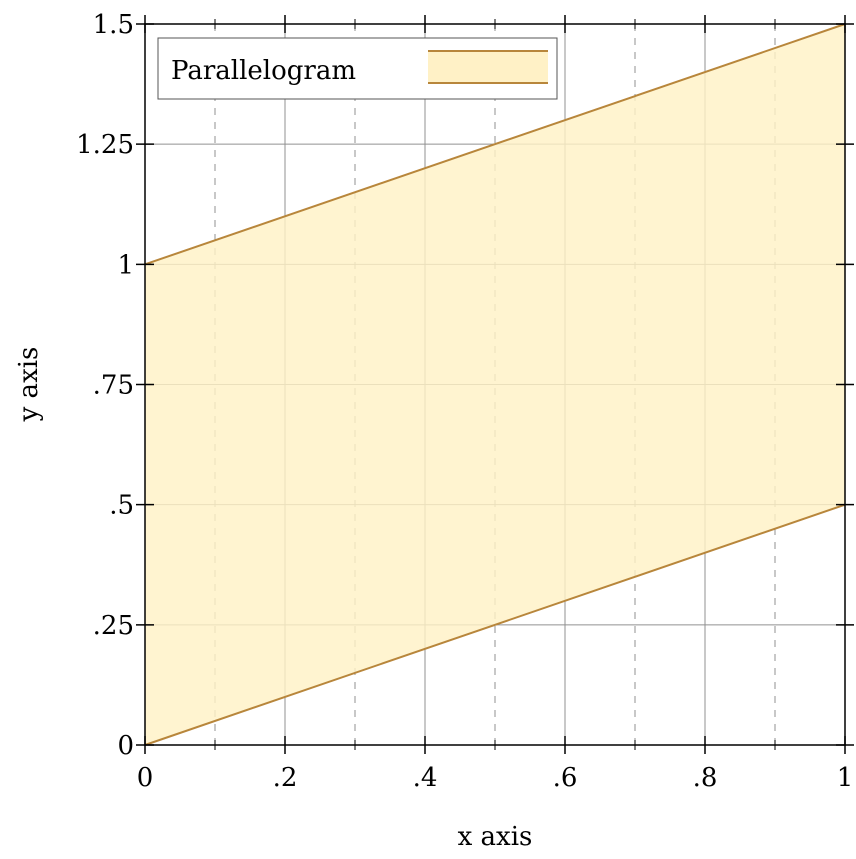 Image resolution: width=856 pixels, height=859 pixels. I want to click on y-tick-label: .25, so click(113, 626).